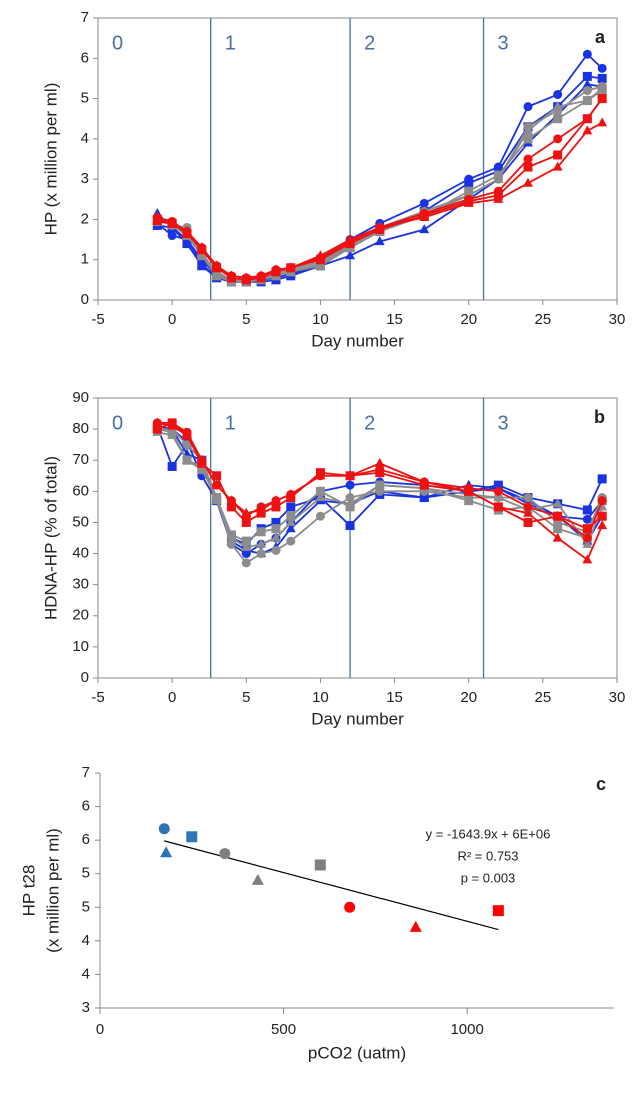 This screenshot has width=635, height=1110. Describe the element at coordinates (86, 772) in the screenshot. I see `y-tick-label: 7` at that location.